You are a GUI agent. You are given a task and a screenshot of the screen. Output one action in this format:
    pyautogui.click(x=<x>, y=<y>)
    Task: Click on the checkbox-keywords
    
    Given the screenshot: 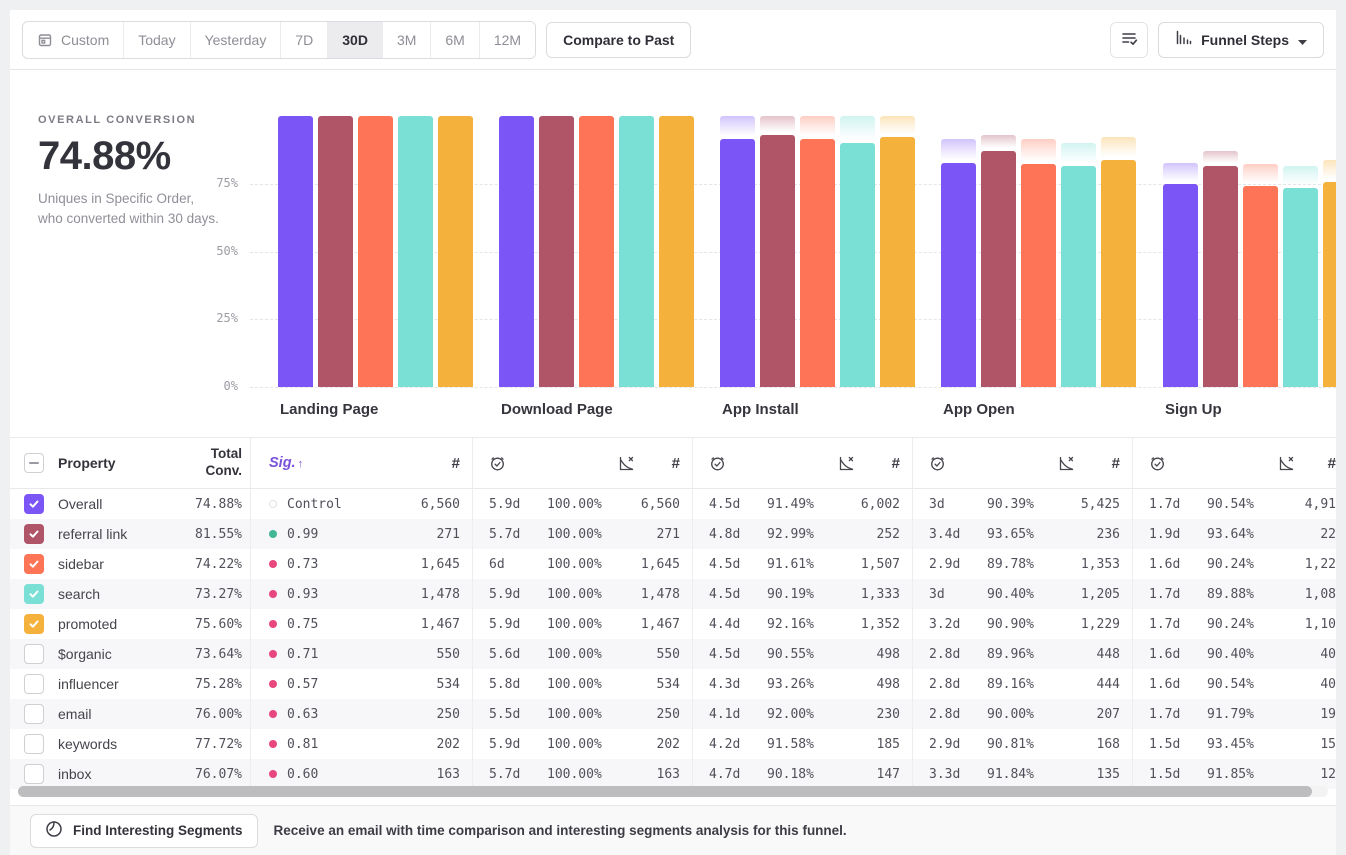 What is the action you would take?
    pyautogui.click(x=34, y=744)
    